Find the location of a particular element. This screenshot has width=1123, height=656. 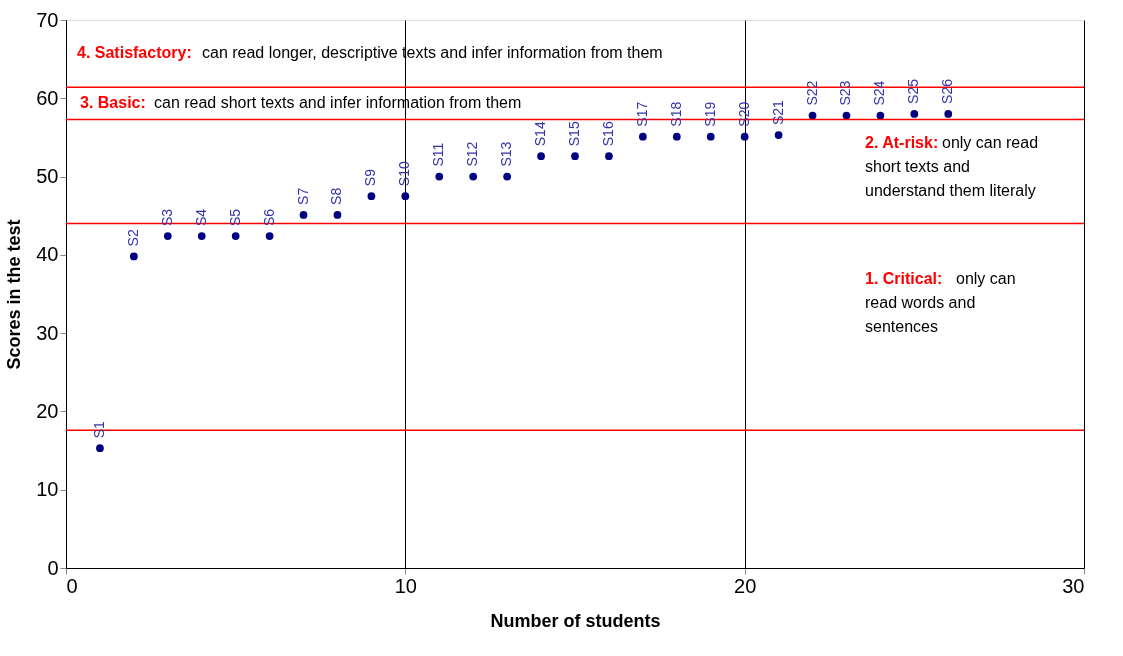

annotation: S19 is located at coordinates (709, 114).